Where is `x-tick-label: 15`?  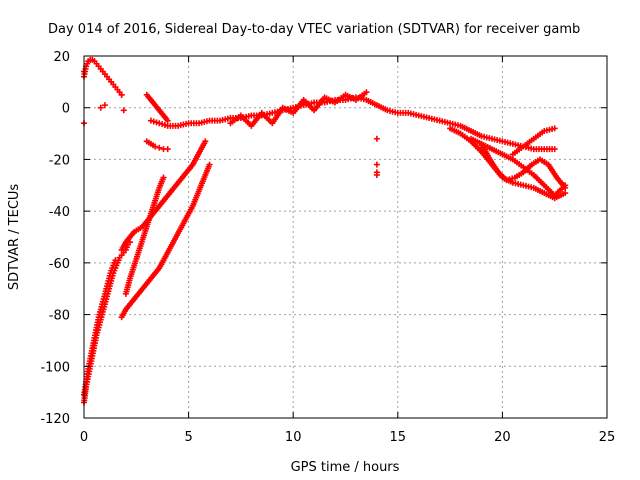 x-tick-label: 15 is located at coordinates (398, 437).